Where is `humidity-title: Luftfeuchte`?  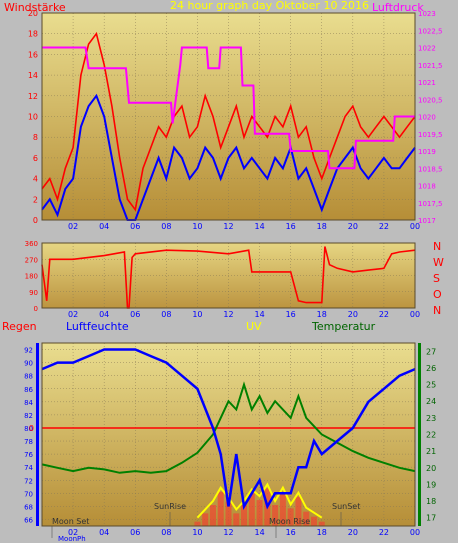 humidity-title: Luftfeuchte is located at coordinates (97, 326).